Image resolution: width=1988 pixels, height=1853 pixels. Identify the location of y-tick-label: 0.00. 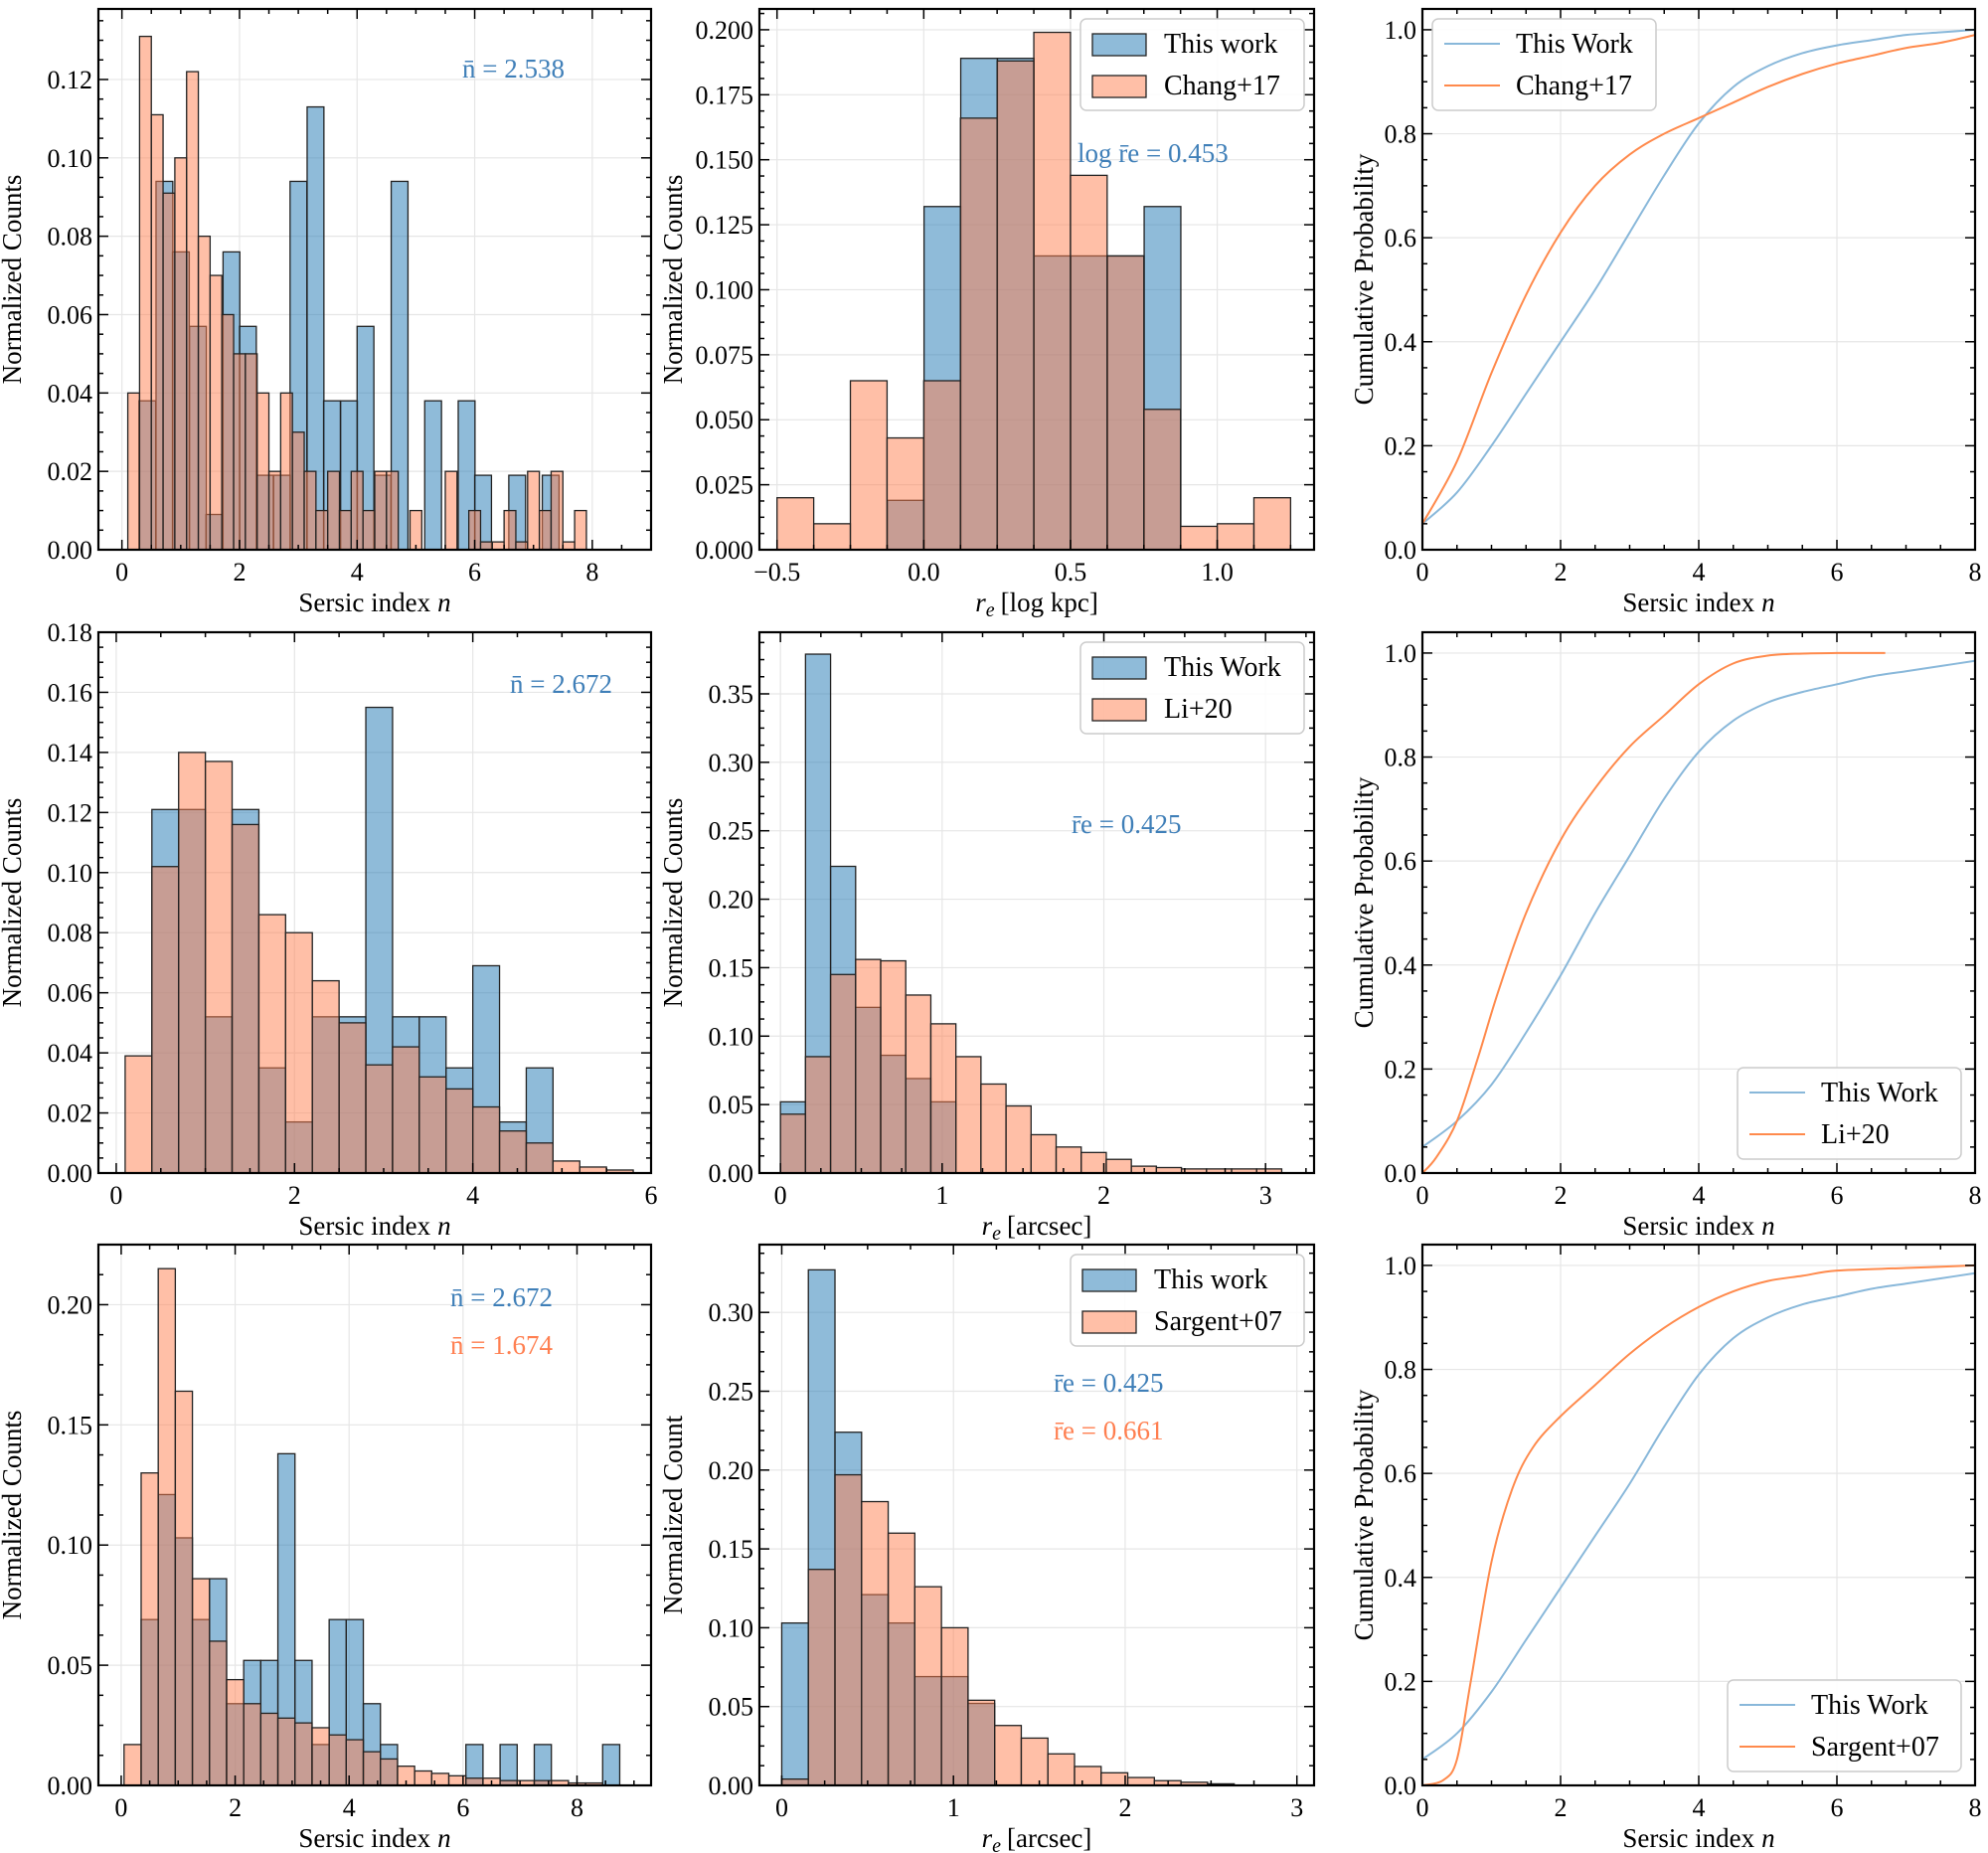
(70, 550).